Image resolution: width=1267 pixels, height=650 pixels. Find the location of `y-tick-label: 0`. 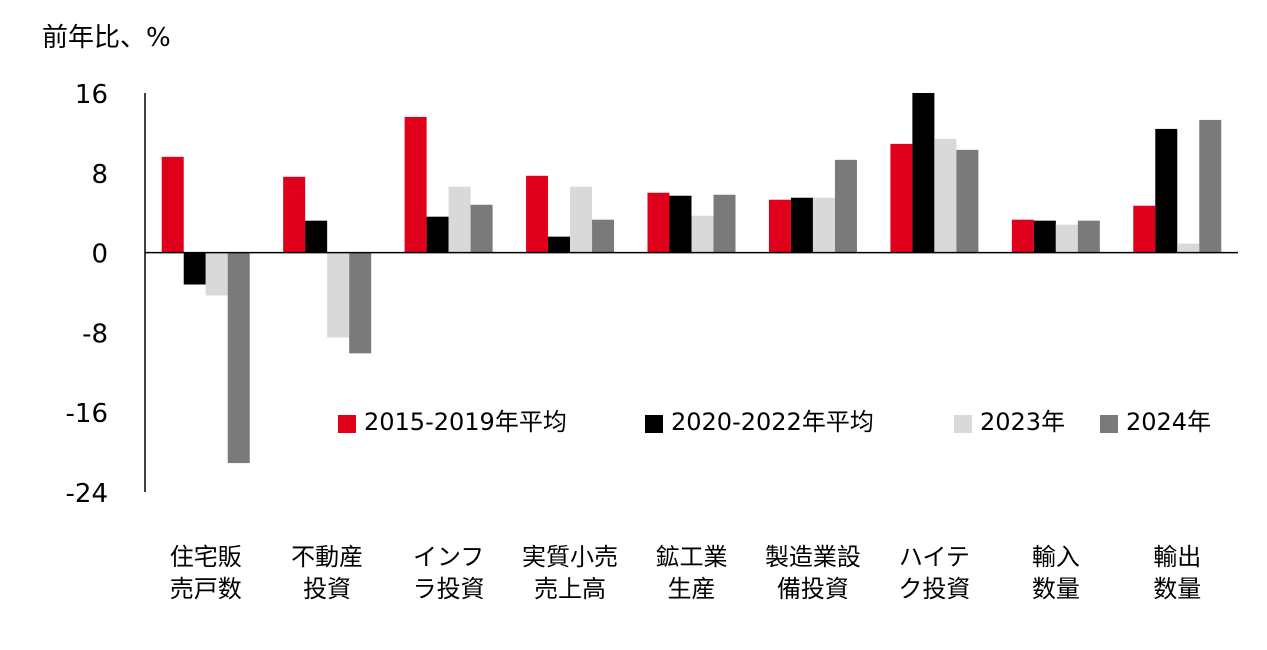

y-tick-label: 0 is located at coordinates (99, 255).